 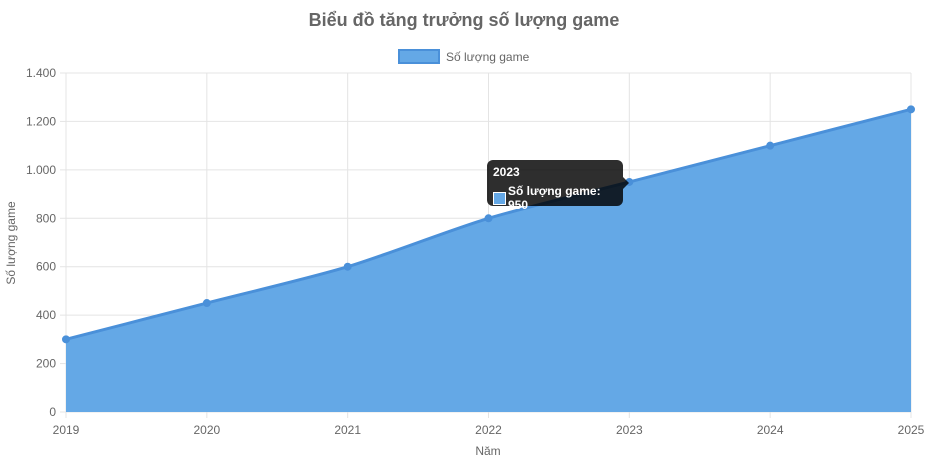 What do you see at coordinates (626, 183) in the screenshot?
I see `tooltip-caret` at bounding box center [626, 183].